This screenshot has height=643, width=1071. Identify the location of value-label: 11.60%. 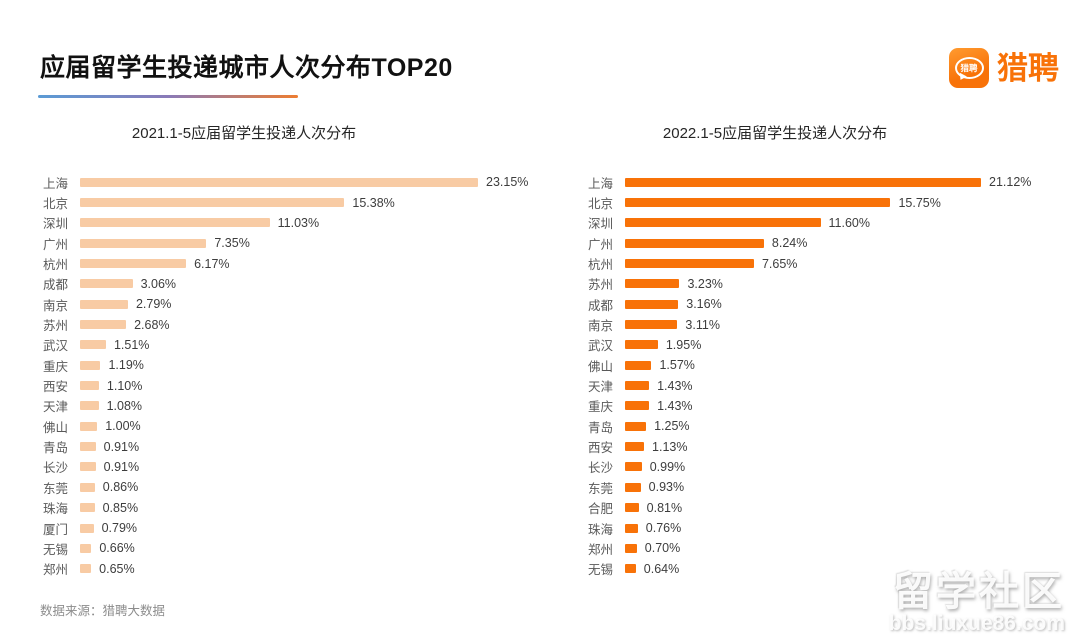
(849, 222).